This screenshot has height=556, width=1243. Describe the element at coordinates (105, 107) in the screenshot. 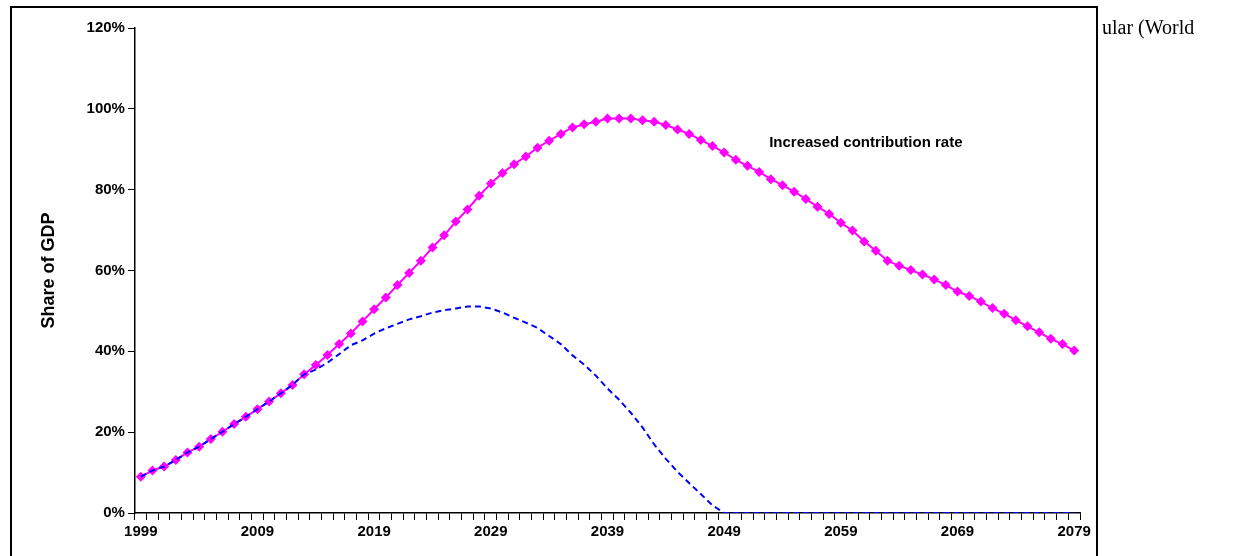

I see `y-tick-label: 100%` at that location.